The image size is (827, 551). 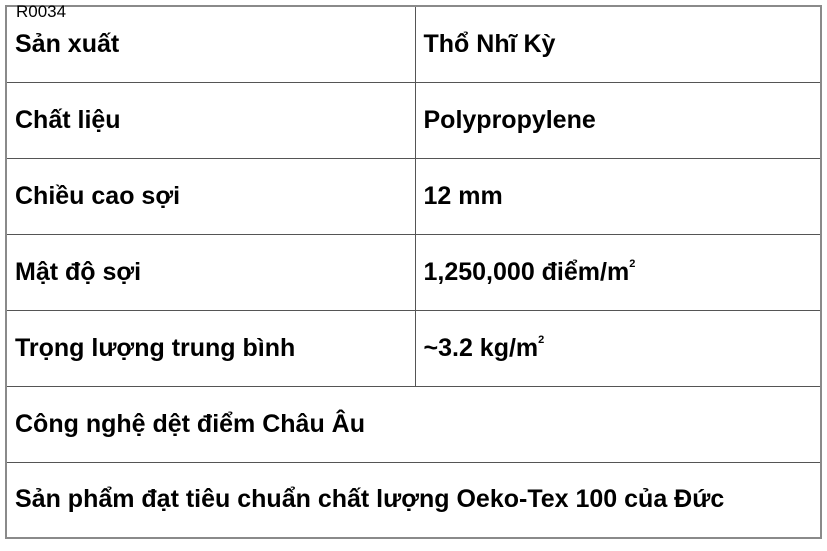 What do you see at coordinates (618, 348) in the screenshot?
I see `spec-value: ~3.2 kg/m2` at bounding box center [618, 348].